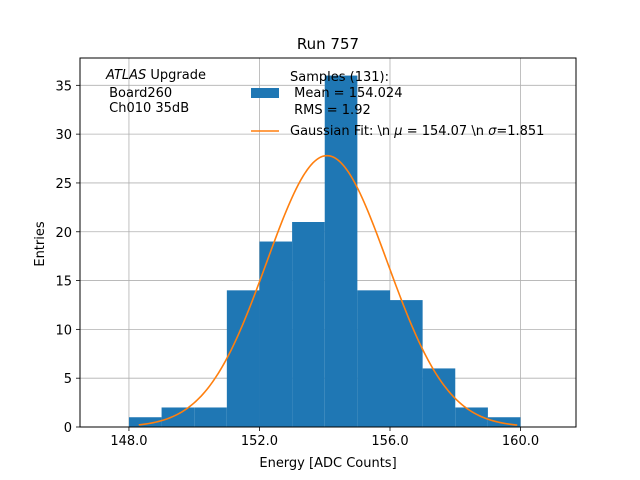 The height and width of the screenshot is (480, 640). Describe the element at coordinates (63, 282) in the screenshot. I see `y-tick-label: 15` at that location.